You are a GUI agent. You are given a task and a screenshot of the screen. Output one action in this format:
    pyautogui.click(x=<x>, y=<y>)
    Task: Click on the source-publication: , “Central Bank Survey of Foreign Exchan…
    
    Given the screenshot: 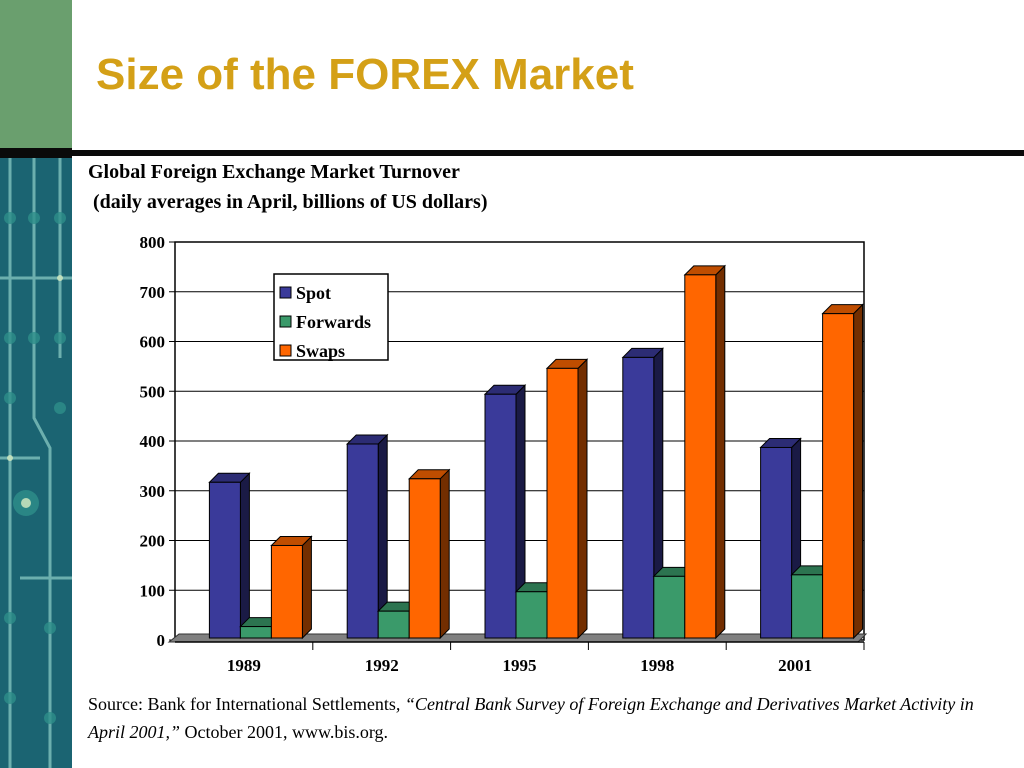 What is the action you would take?
    pyautogui.click(x=531, y=718)
    